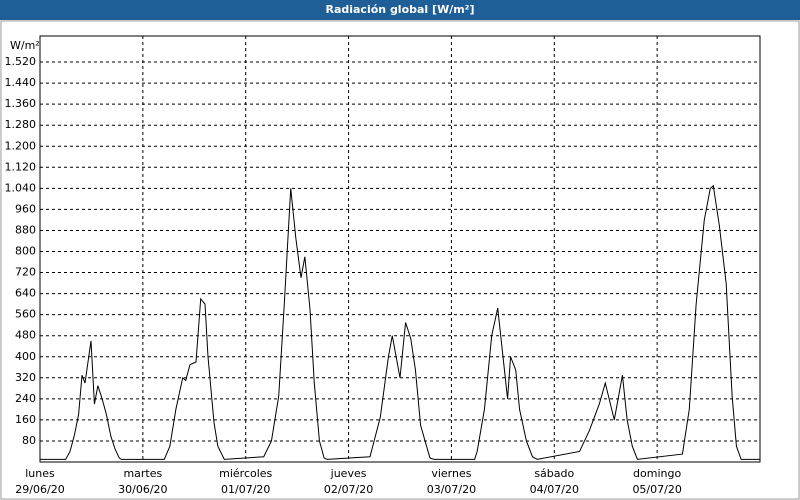  Describe the element at coordinates (25, 293) in the screenshot. I see `y-tick-label: 640` at that location.